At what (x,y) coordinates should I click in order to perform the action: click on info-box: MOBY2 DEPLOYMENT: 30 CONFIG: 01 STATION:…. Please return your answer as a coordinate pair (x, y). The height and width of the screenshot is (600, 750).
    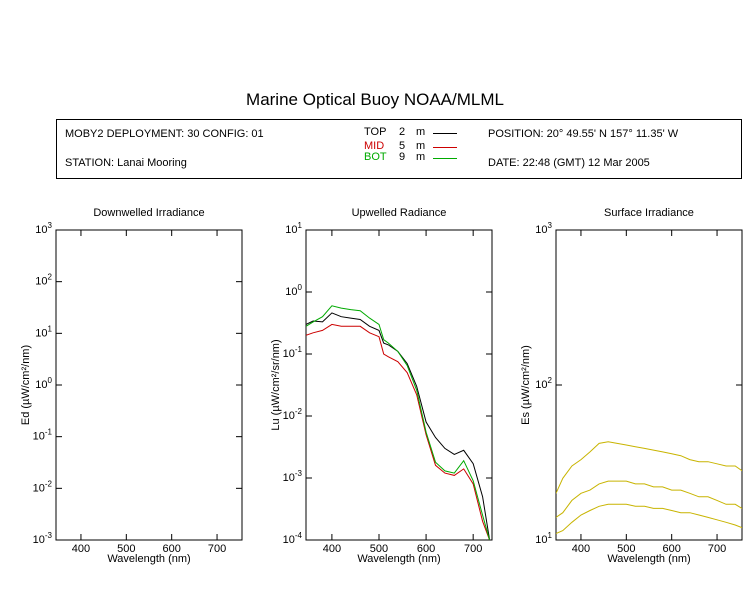
    Looking at the image, I should click on (399, 149).